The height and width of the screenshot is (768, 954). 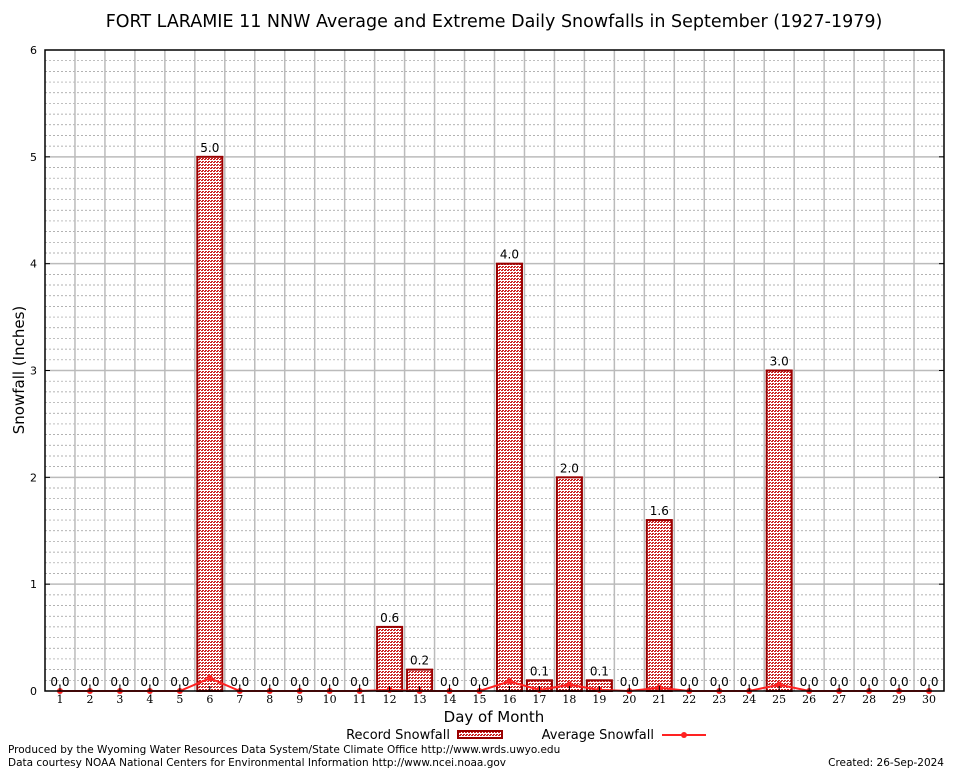 What do you see at coordinates (929, 699) in the screenshot?
I see `x-tick-label: 30` at bounding box center [929, 699].